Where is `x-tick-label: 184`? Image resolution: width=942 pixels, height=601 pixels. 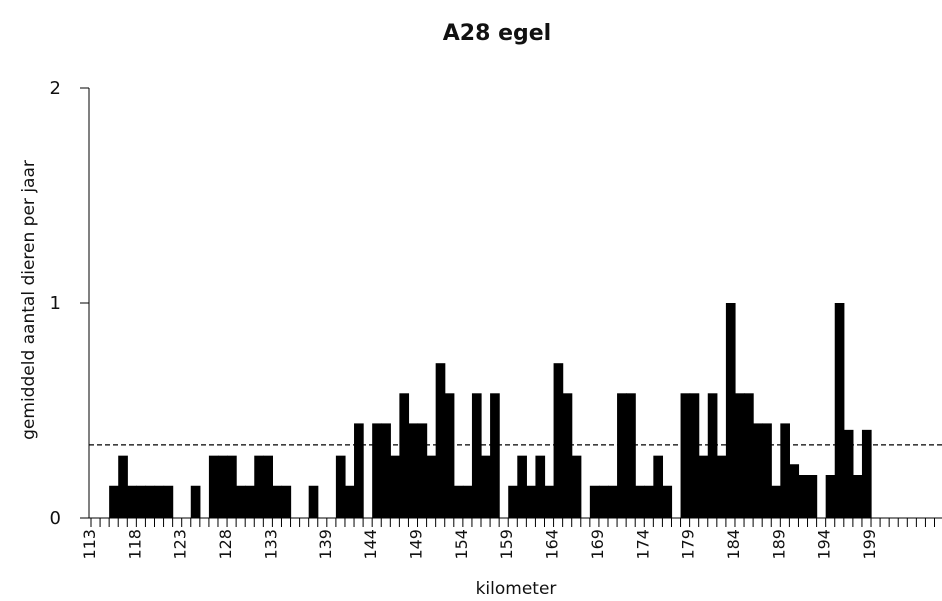 x-tick-label: 184 is located at coordinates (733, 544).